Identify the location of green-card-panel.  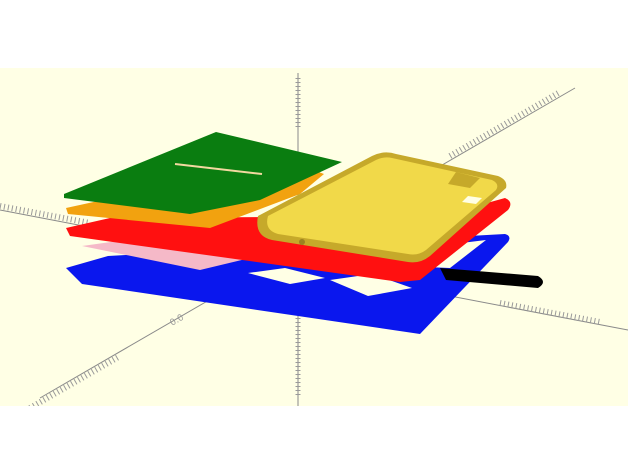
(203, 173).